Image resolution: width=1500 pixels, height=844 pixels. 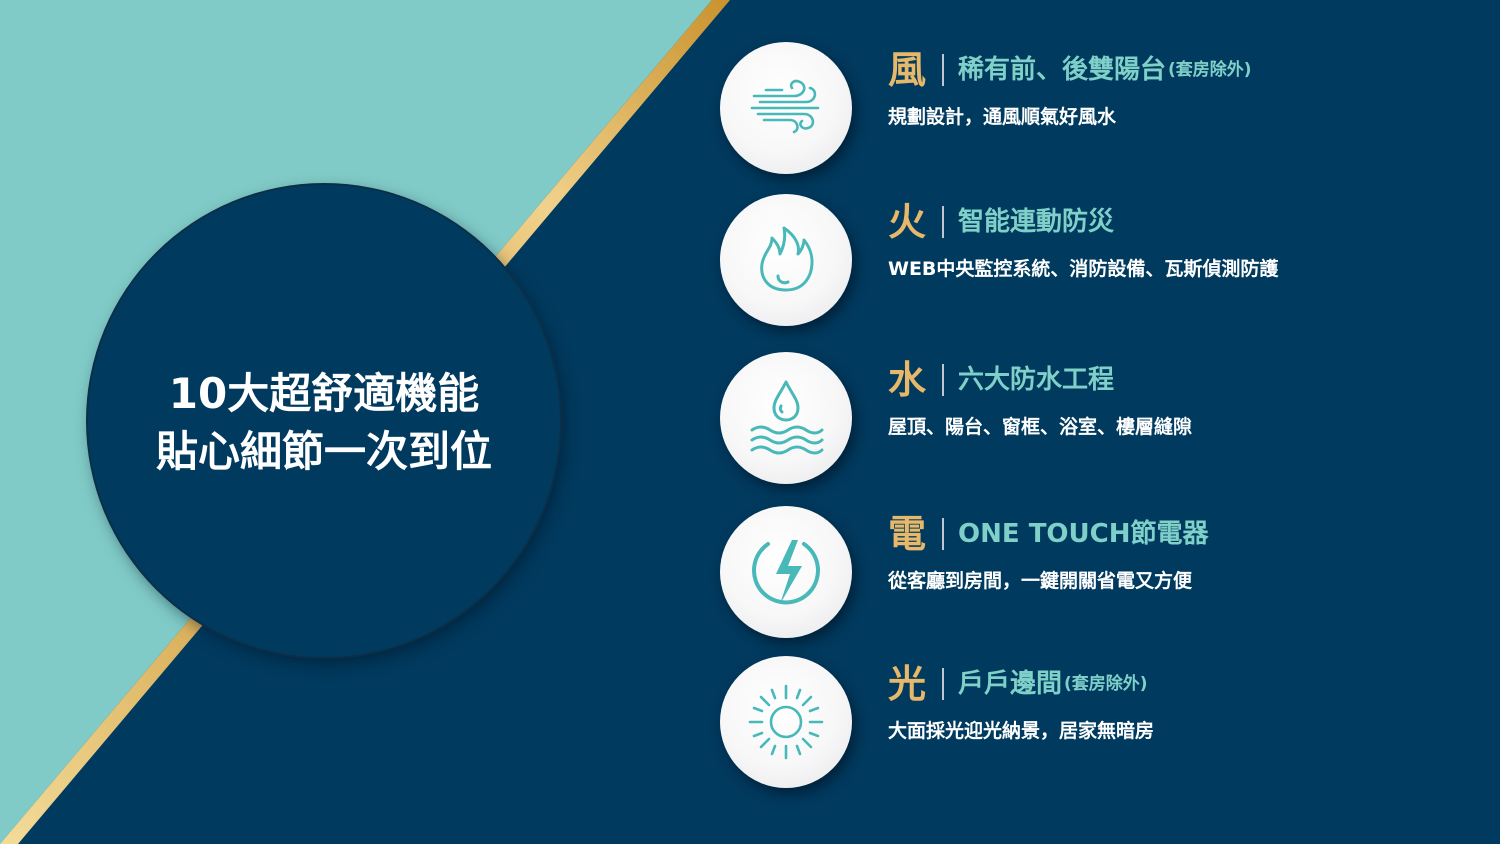 I want to click on feature-electric: 電 ONE TOUCH節電器 從客廳到房間，一鍵開關省電又方便, so click(x=1100, y=573).